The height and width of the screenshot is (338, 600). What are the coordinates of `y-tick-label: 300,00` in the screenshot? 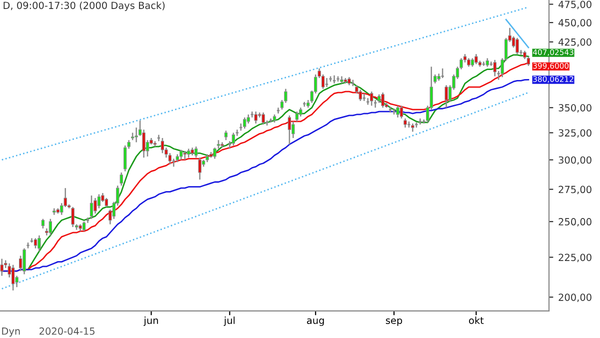 It's located at (575, 160).